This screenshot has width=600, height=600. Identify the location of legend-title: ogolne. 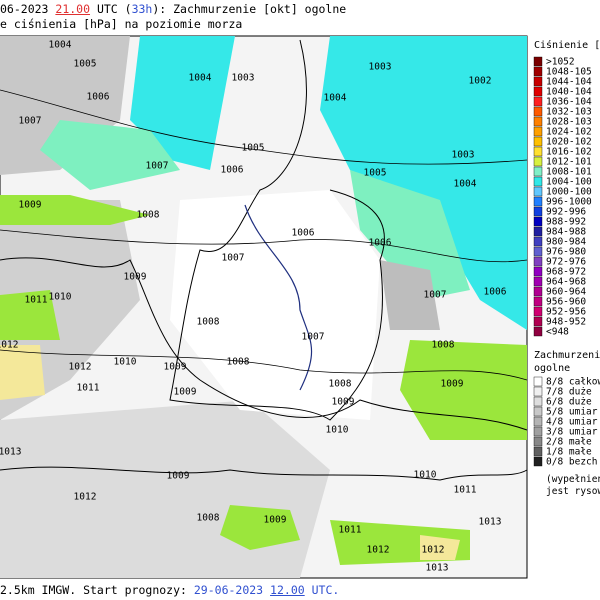
(552, 368).